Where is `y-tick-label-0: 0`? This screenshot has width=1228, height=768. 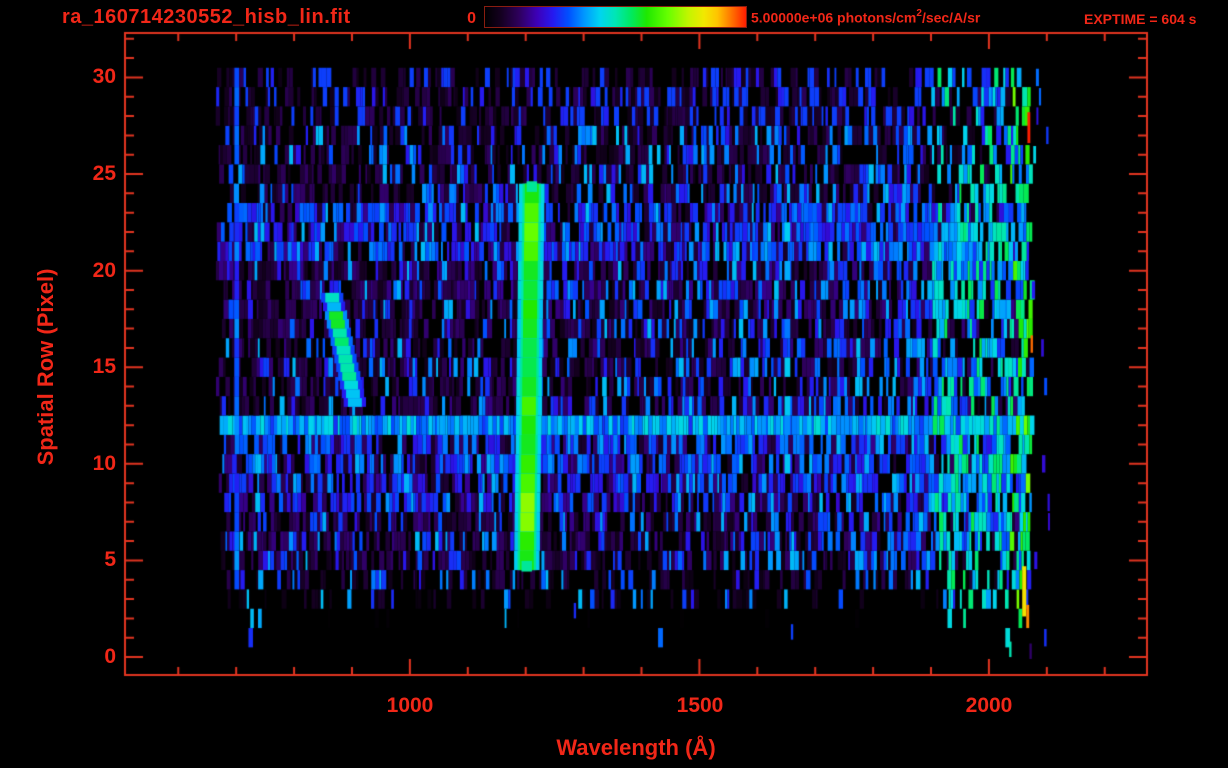 y-tick-label-0: 0 is located at coordinates (110, 656).